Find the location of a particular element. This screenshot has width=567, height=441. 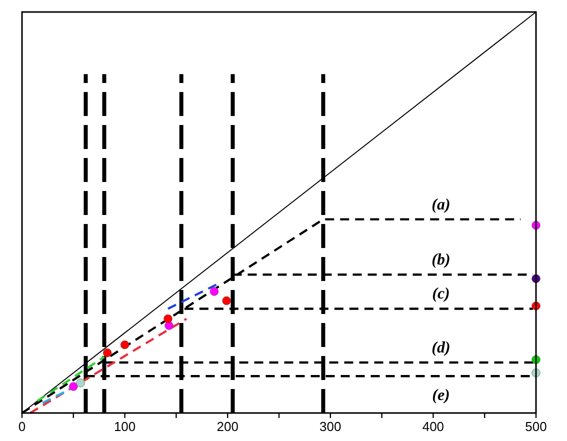

annotation: (d) is located at coordinates (441, 347).